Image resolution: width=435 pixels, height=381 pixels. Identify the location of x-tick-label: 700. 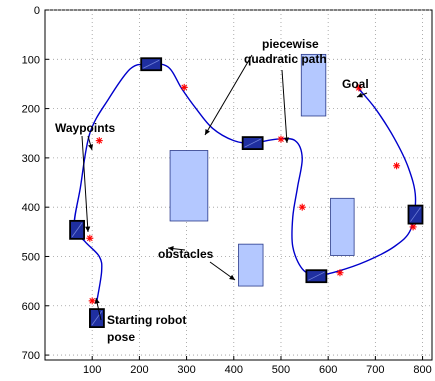
(375, 370).